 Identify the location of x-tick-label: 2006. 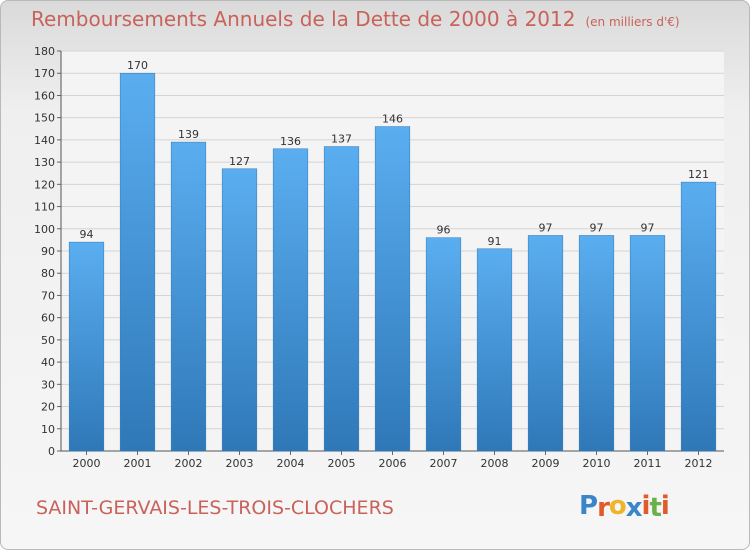
(393, 463).